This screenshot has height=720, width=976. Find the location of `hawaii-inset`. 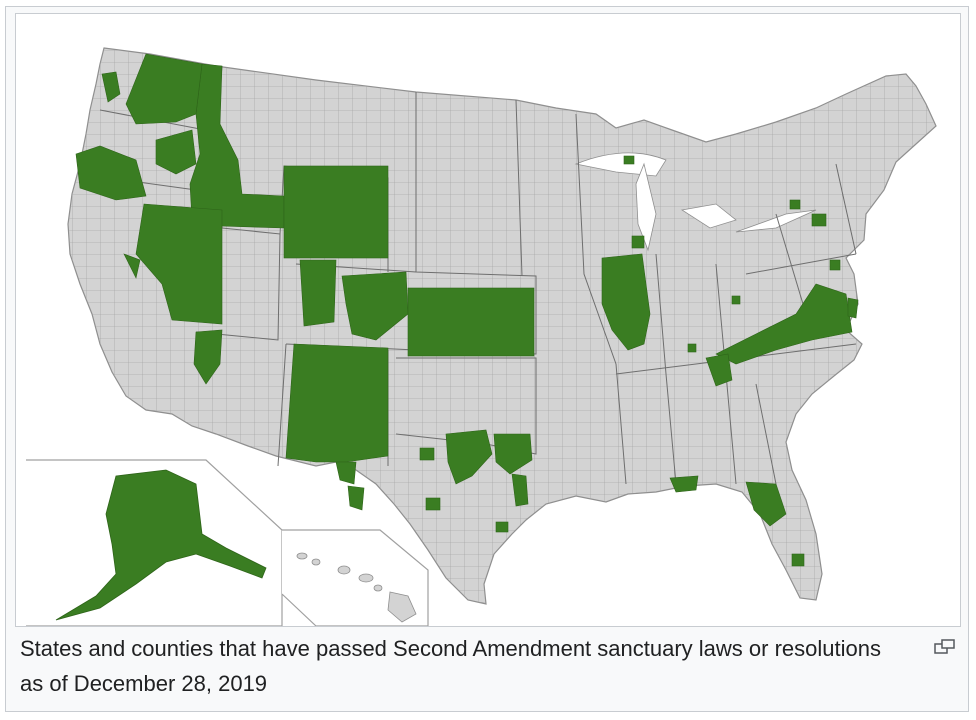

hawaii-inset is located at coordinates (355, 577).